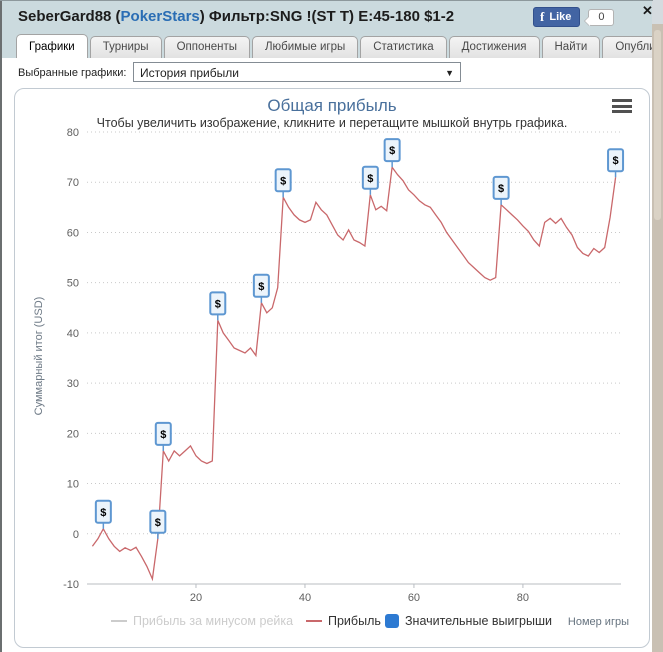  Describe the element at coordinates (69, 16) in the screenshot. I see `player-name: SeberGard88 (` at that location.